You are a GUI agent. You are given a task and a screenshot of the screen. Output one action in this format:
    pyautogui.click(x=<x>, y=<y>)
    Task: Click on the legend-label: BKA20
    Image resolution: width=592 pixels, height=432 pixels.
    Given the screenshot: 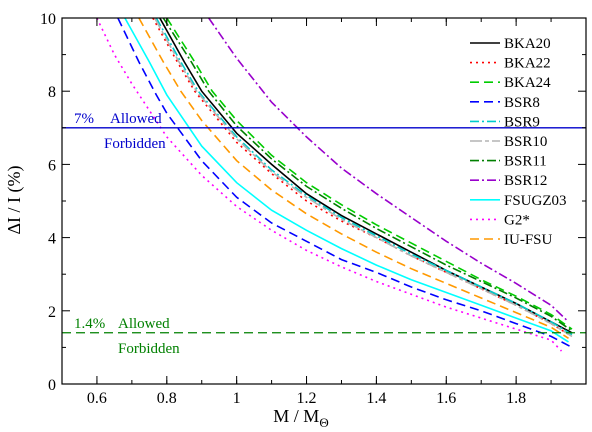 What is the action you would take?
    pyautogui.click(x=527, y=44)
    